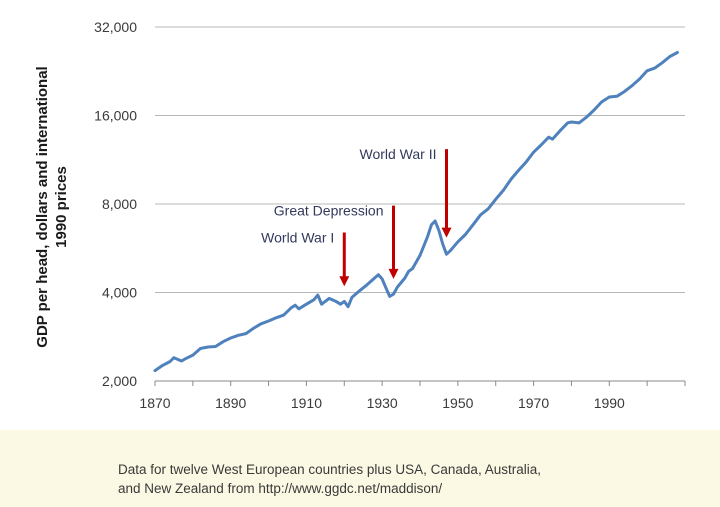  I want to click on y-tick-label: 16,000, so click(115, 116).